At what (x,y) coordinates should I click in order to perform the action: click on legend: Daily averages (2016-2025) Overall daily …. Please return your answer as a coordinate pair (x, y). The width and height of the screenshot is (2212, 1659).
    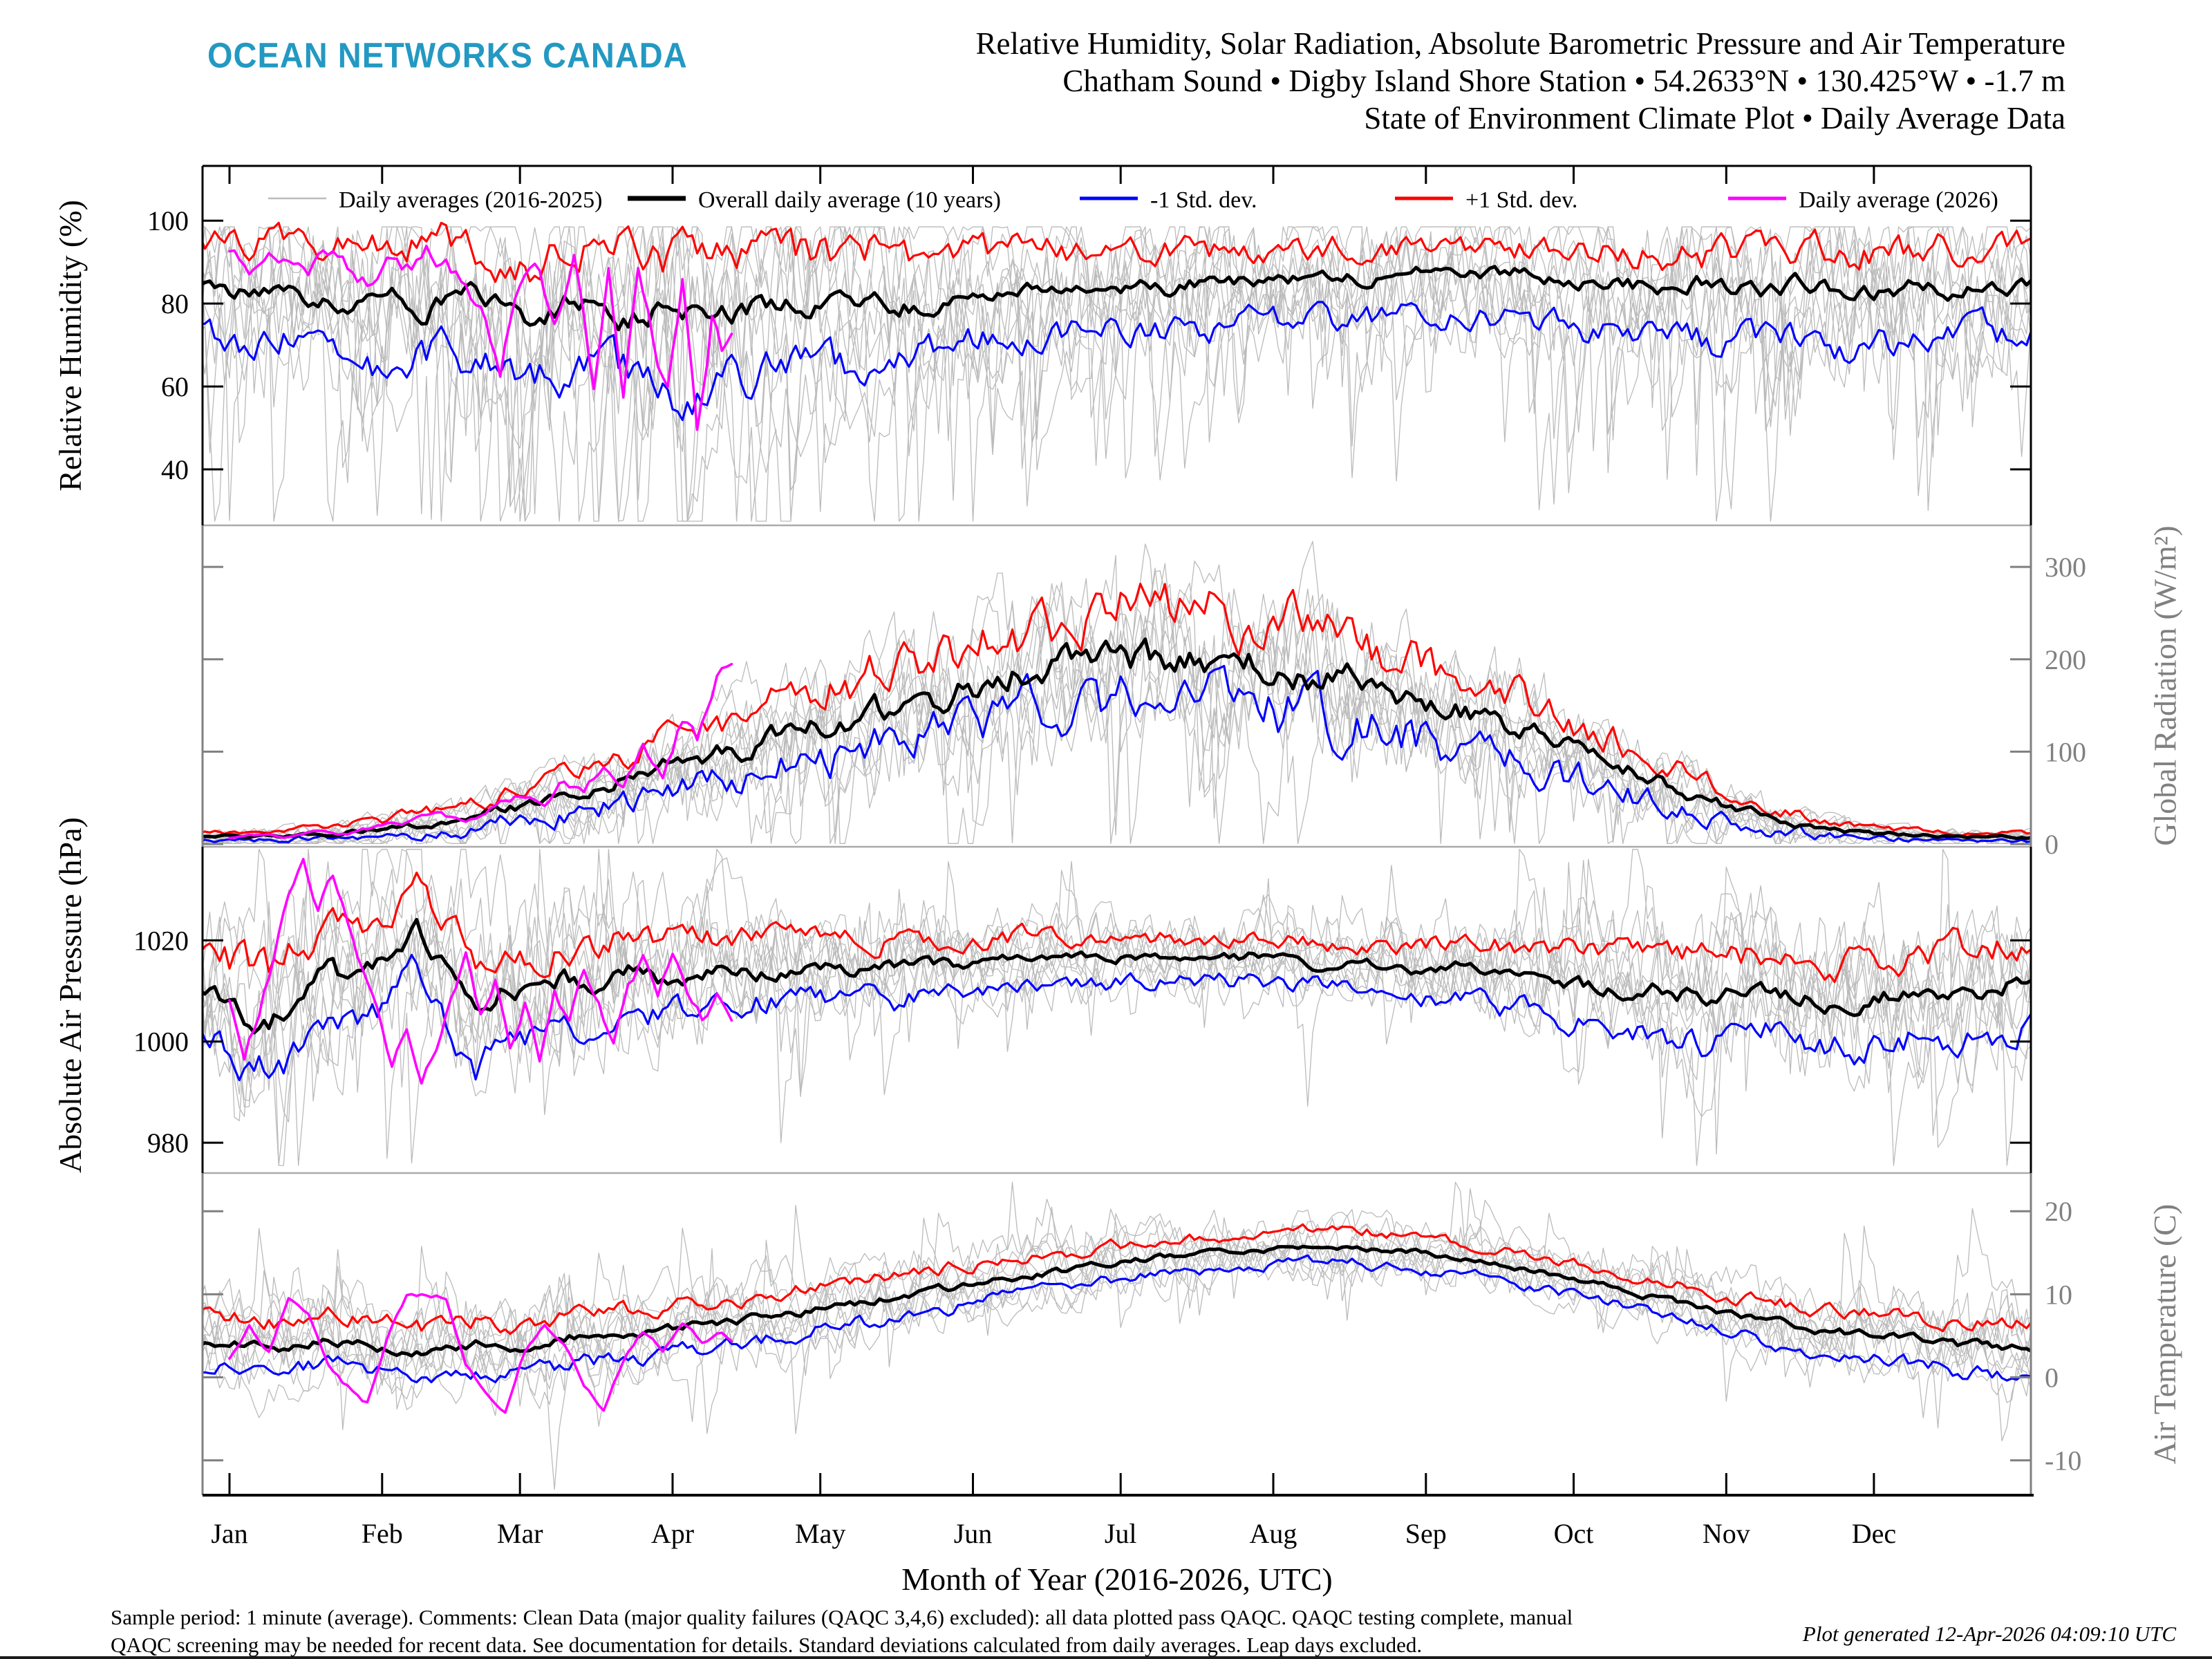
    Looking at the image, I should click on (1133, 200).